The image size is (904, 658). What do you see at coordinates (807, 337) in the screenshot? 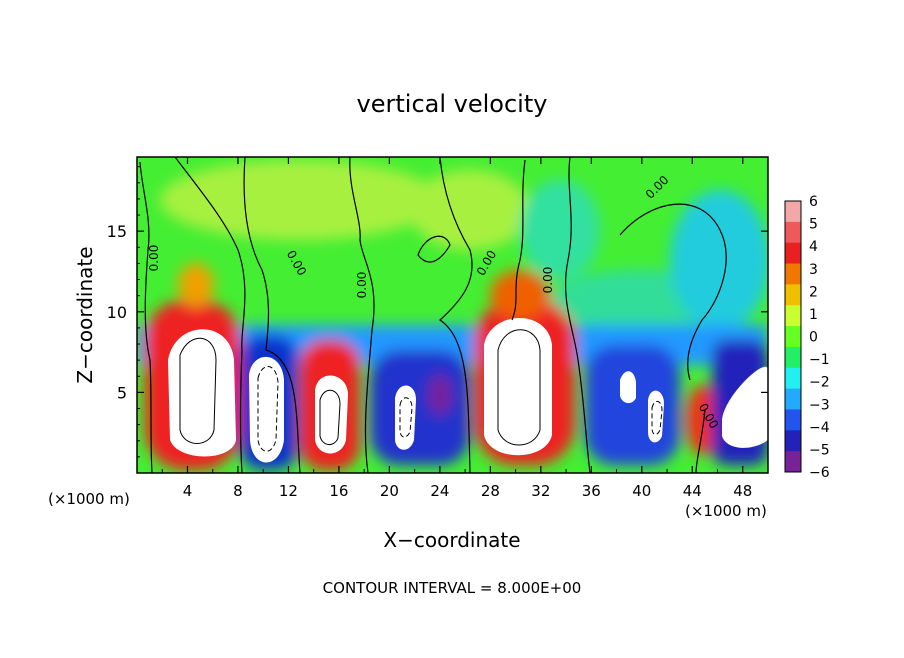
I see `colorbar: 6 5 4 3 2 1 0 −1 −2 −3 −4 −5 −6` at bounding box center [807, 337].